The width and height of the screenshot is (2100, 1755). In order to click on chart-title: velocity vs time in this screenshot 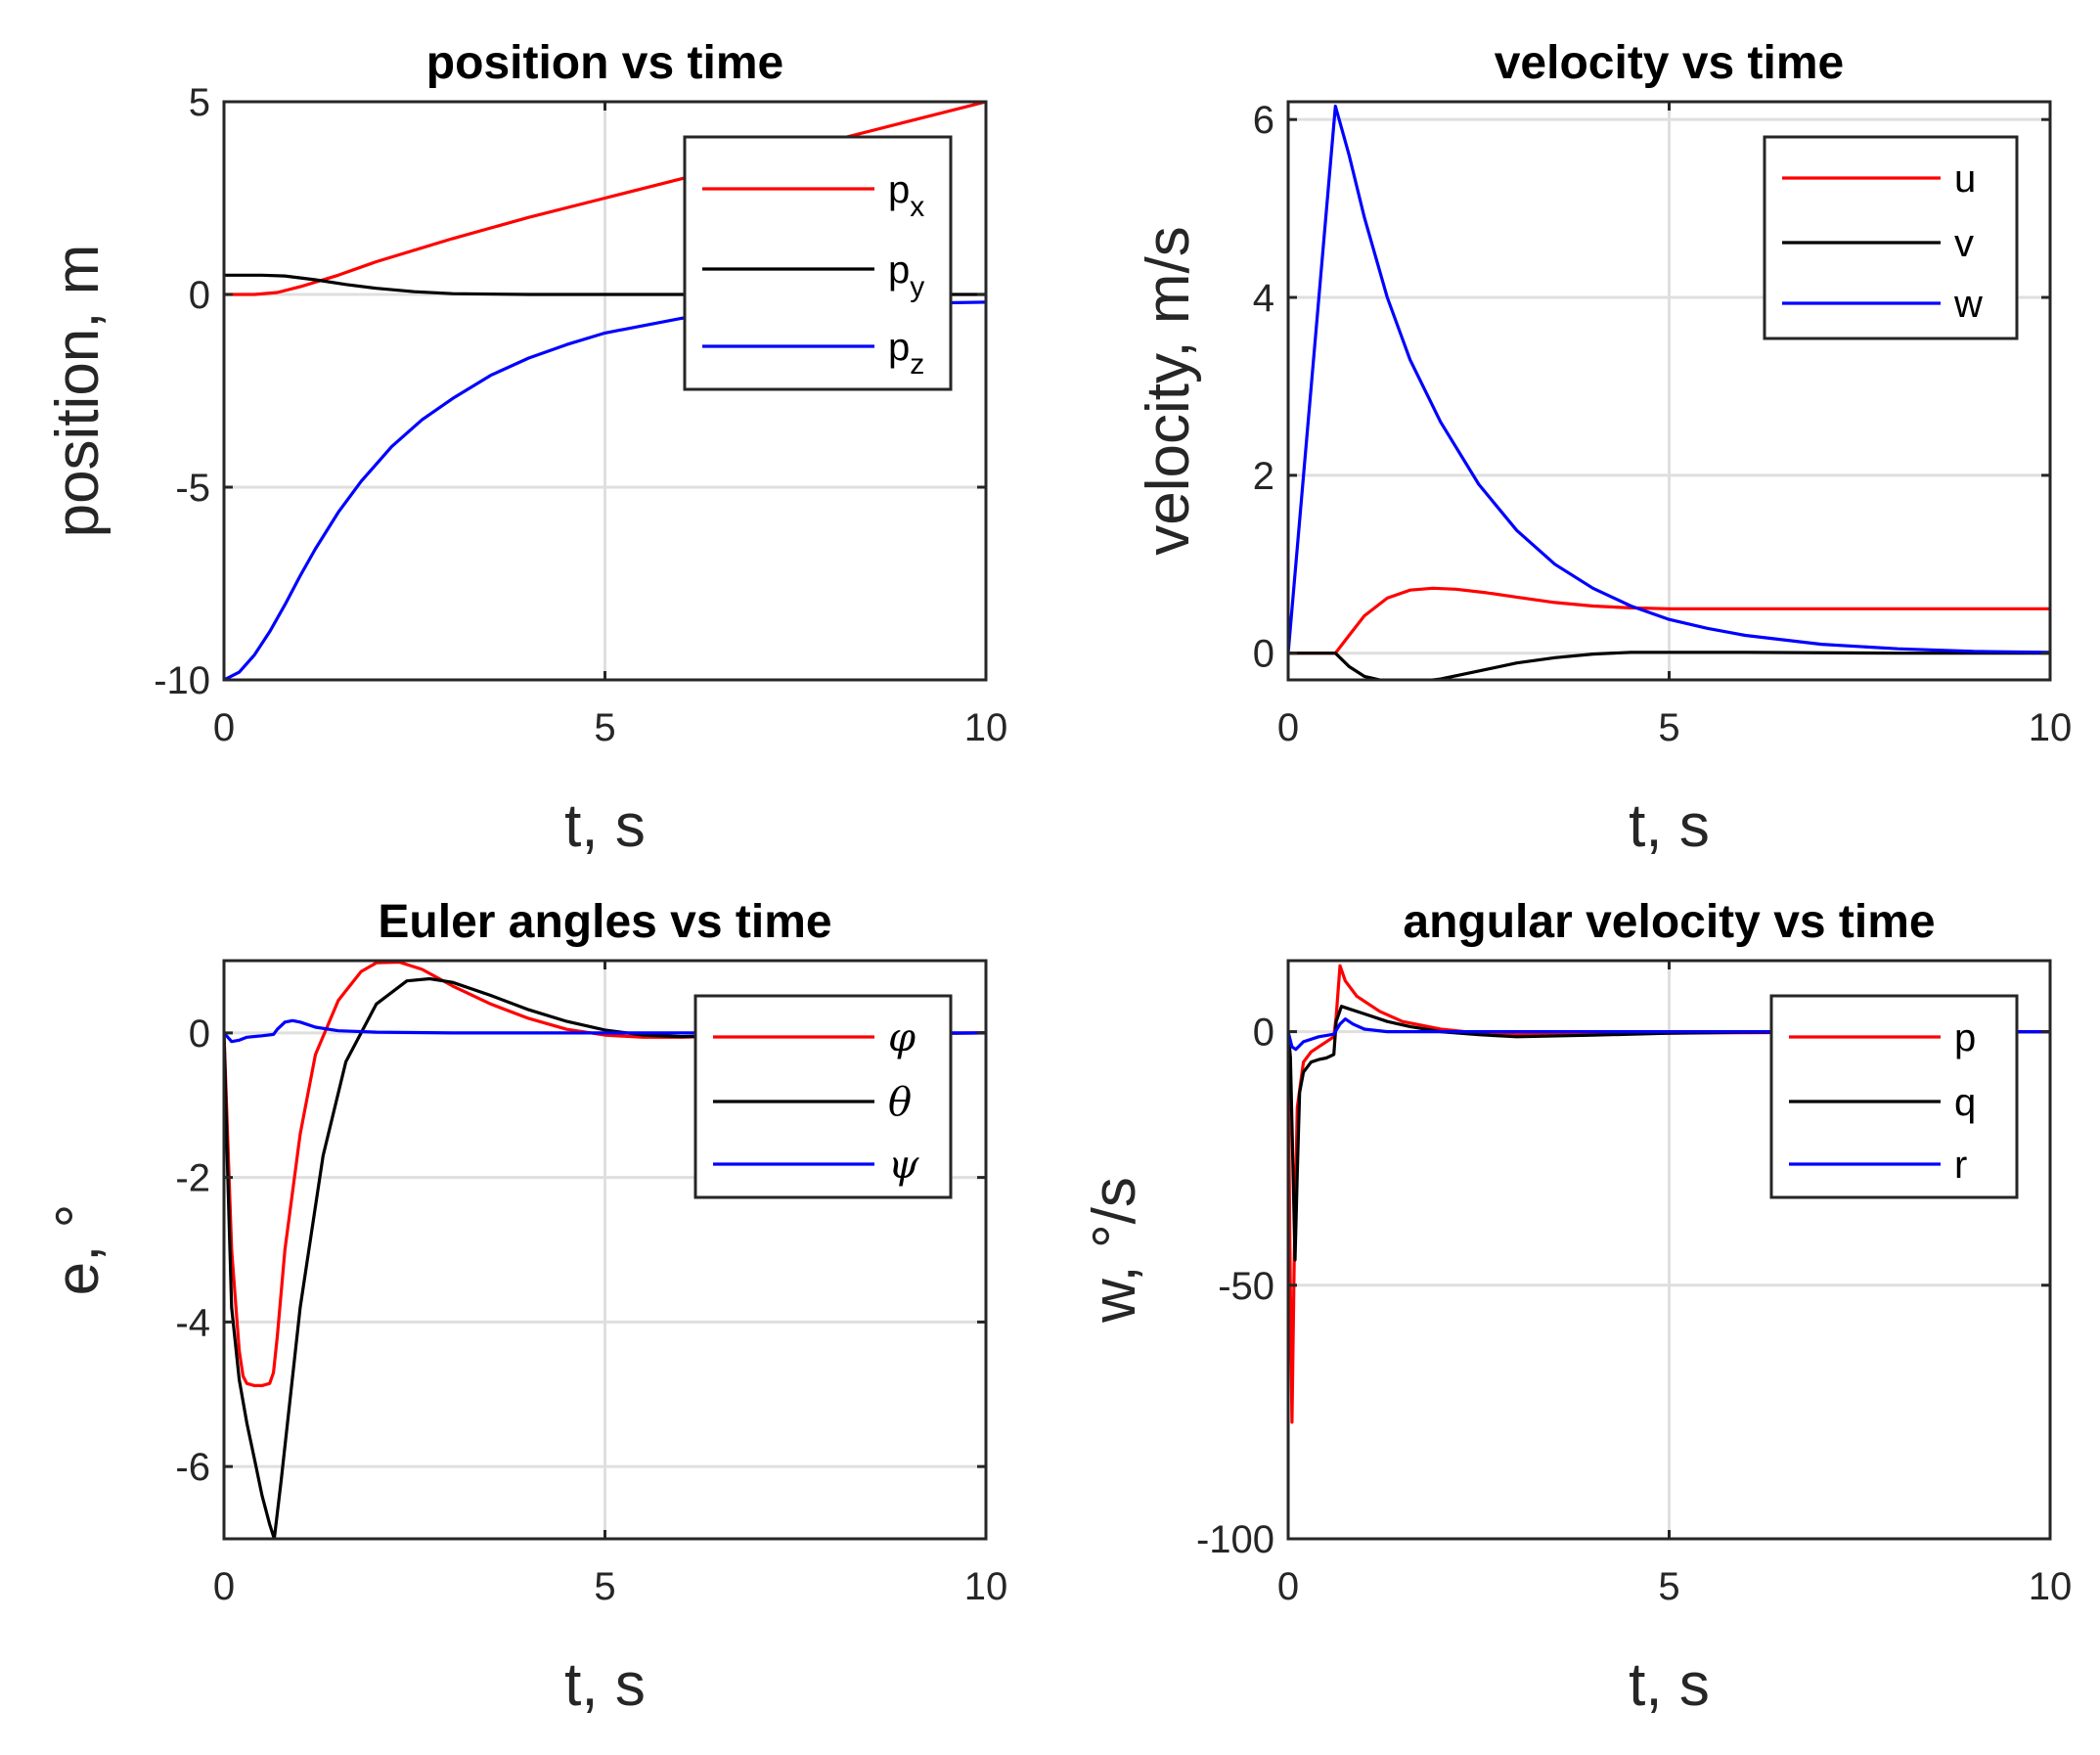, I will do `click(1670, 63)`.